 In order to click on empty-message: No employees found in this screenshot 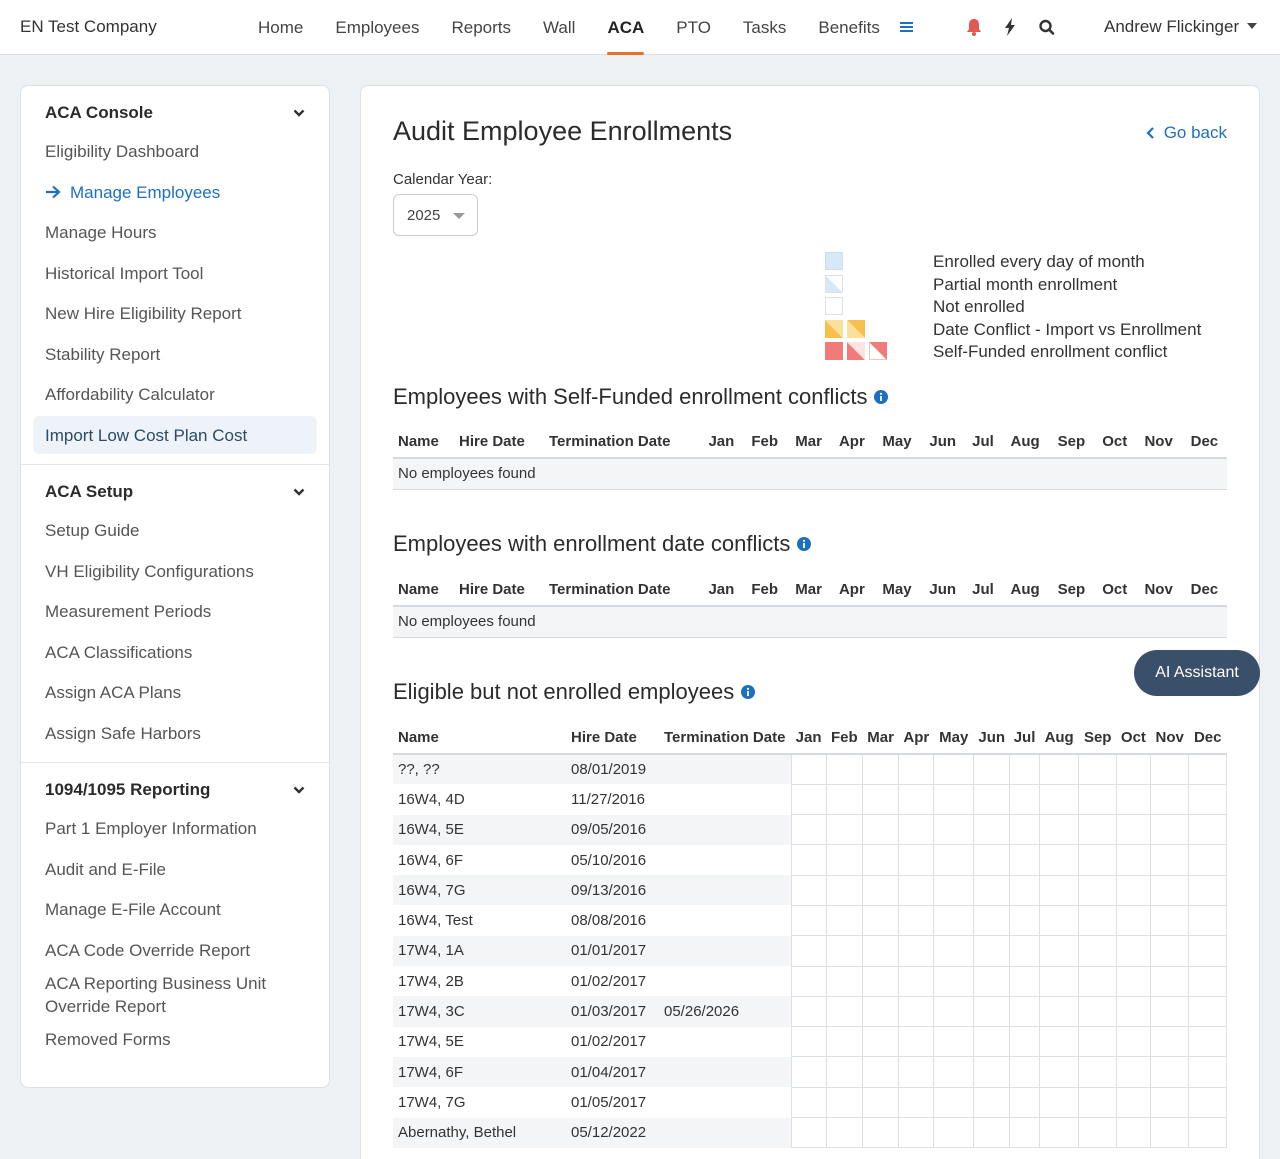, I will do `click(810, 474)`.